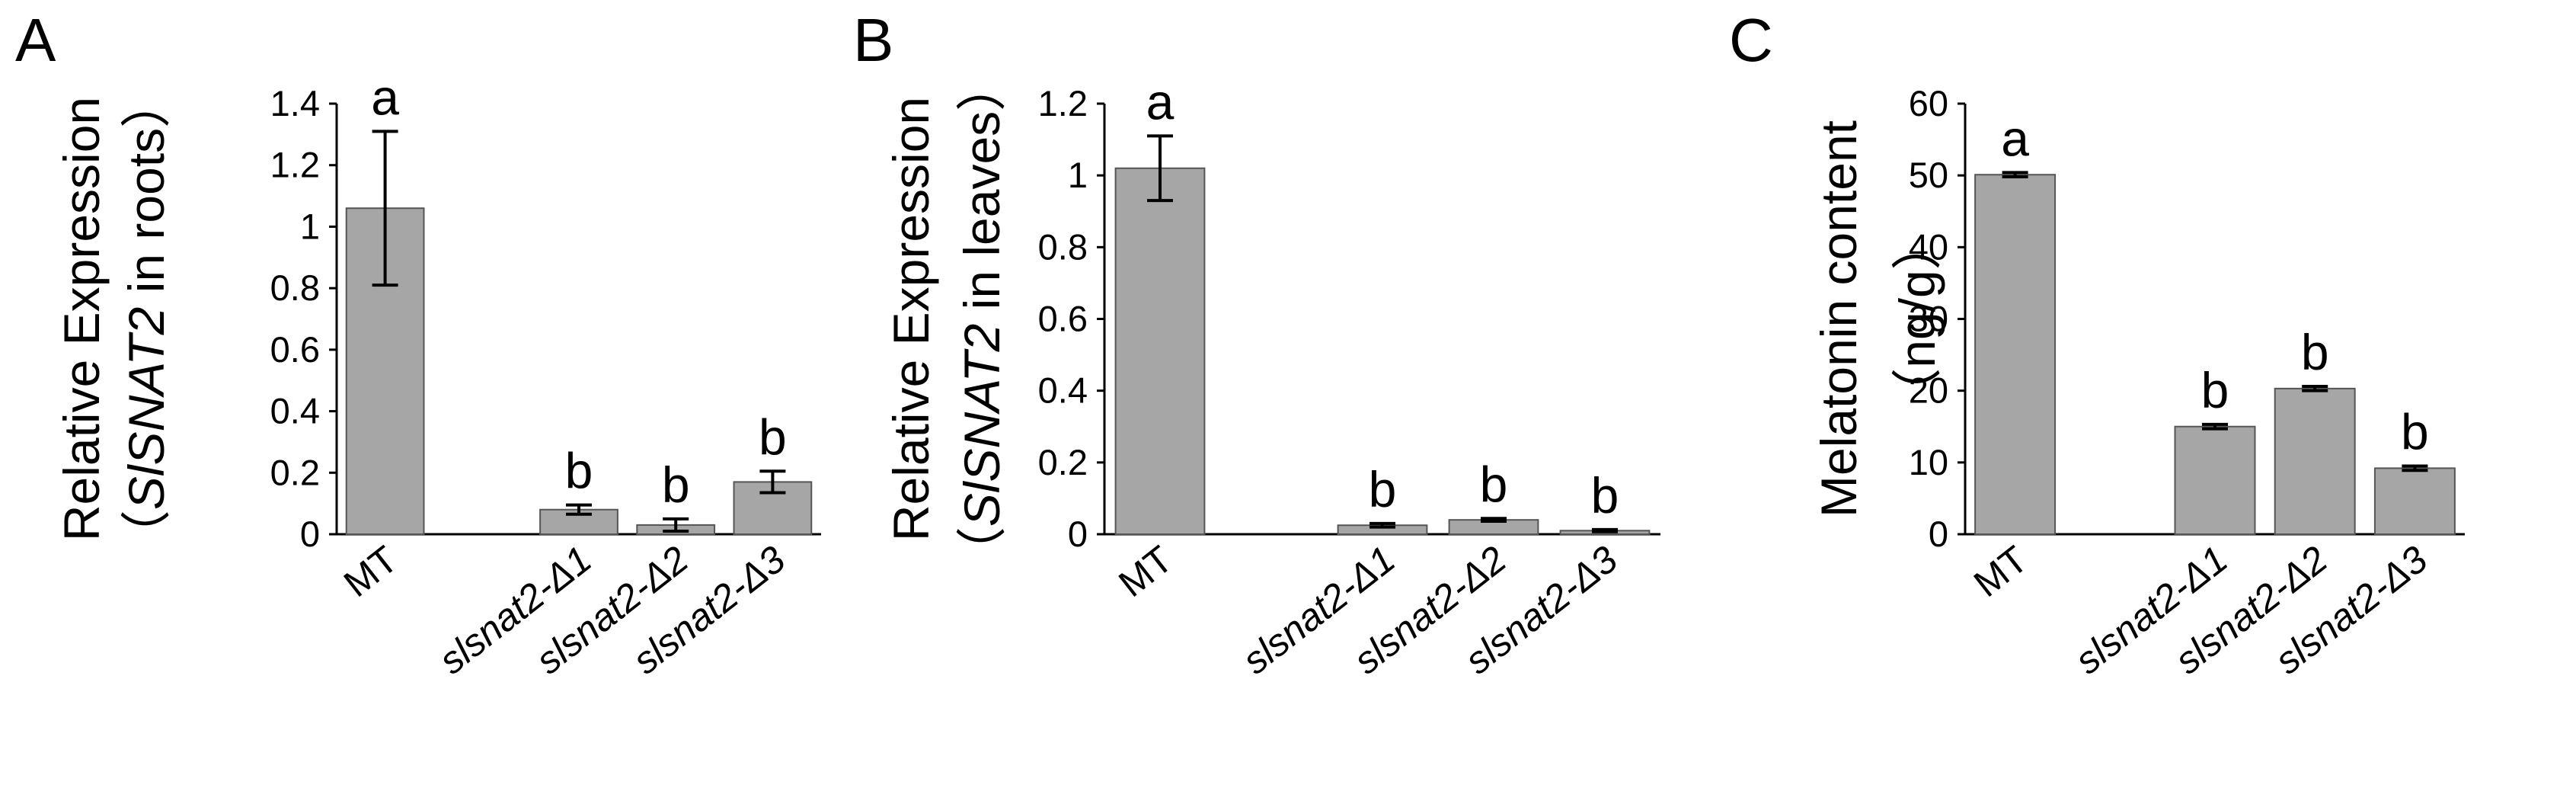  I want to click on y-axis-label-part: in leaves）, so click(982, 192).